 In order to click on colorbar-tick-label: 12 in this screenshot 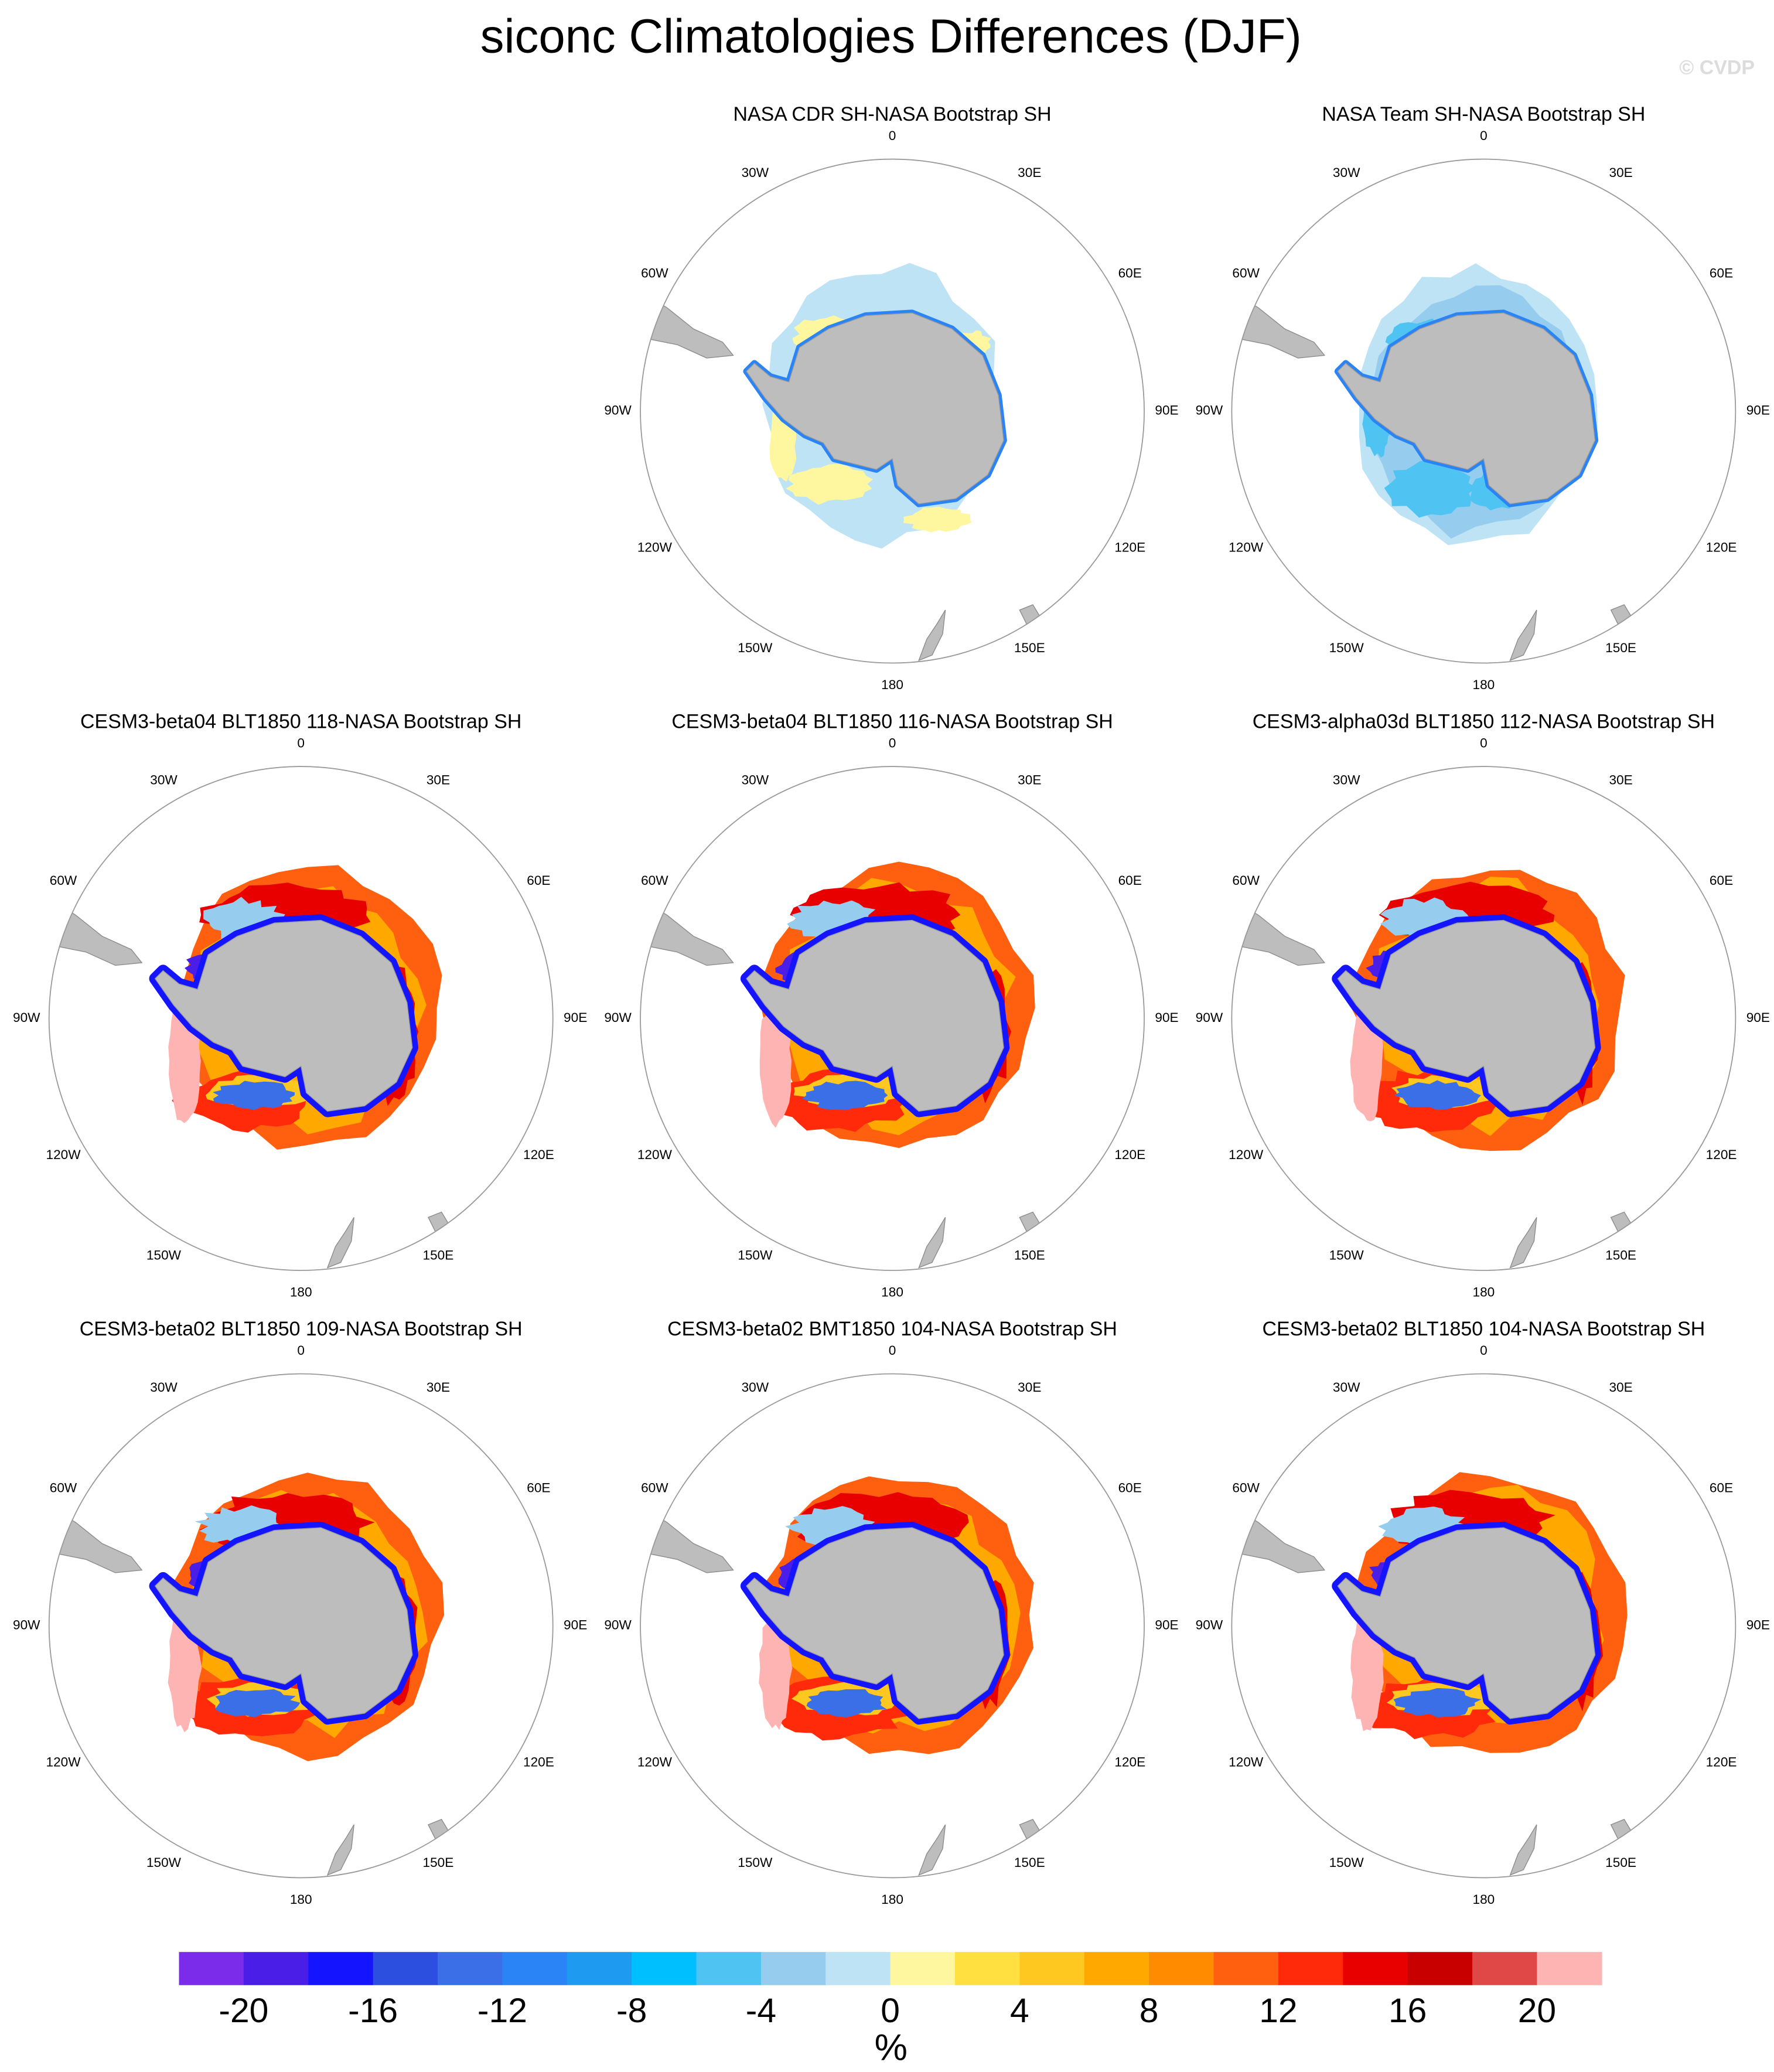, I will do `click(1278, 2011)`.